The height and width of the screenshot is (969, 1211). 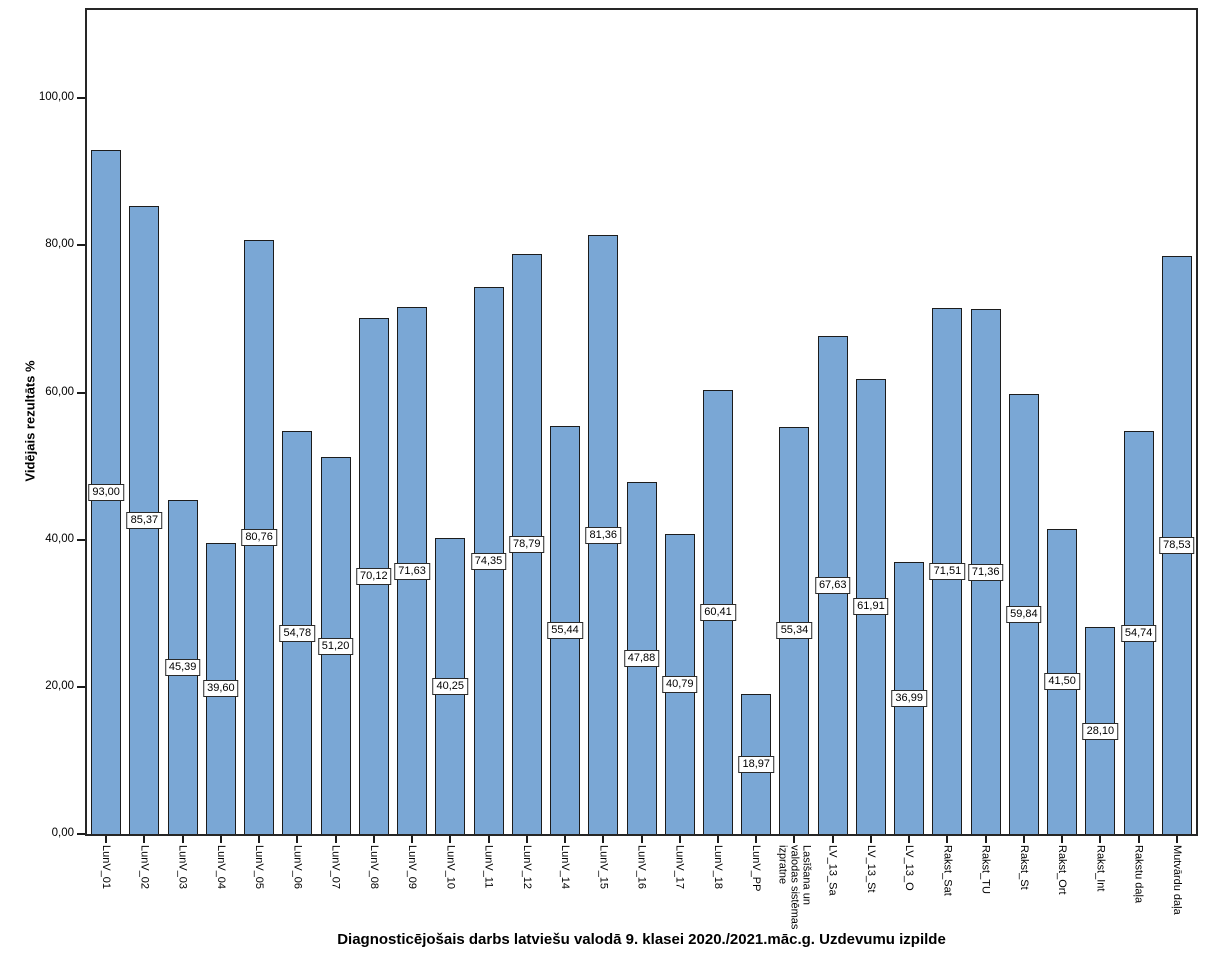 I want to click on x-tick-label: LunV_12, so click(x=526, y=867).